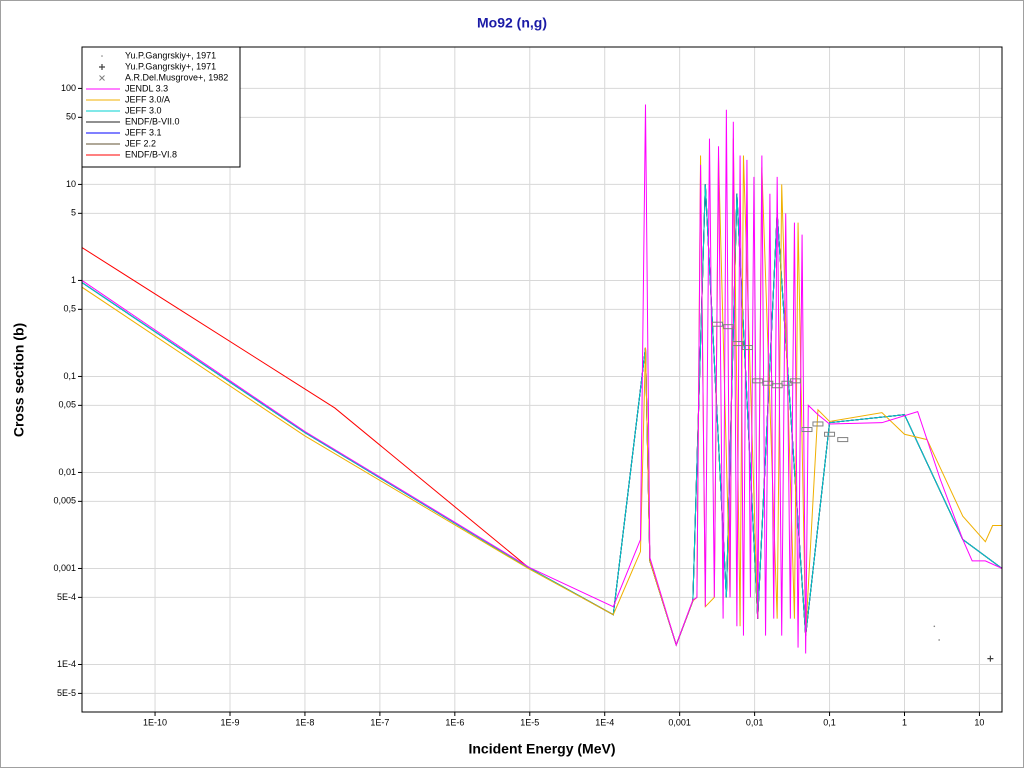 The image size is (1024, 768). Describe the element at coordinates (604, 722) in the screenshot. I see `x-tick-label: 1E-4` at that location.